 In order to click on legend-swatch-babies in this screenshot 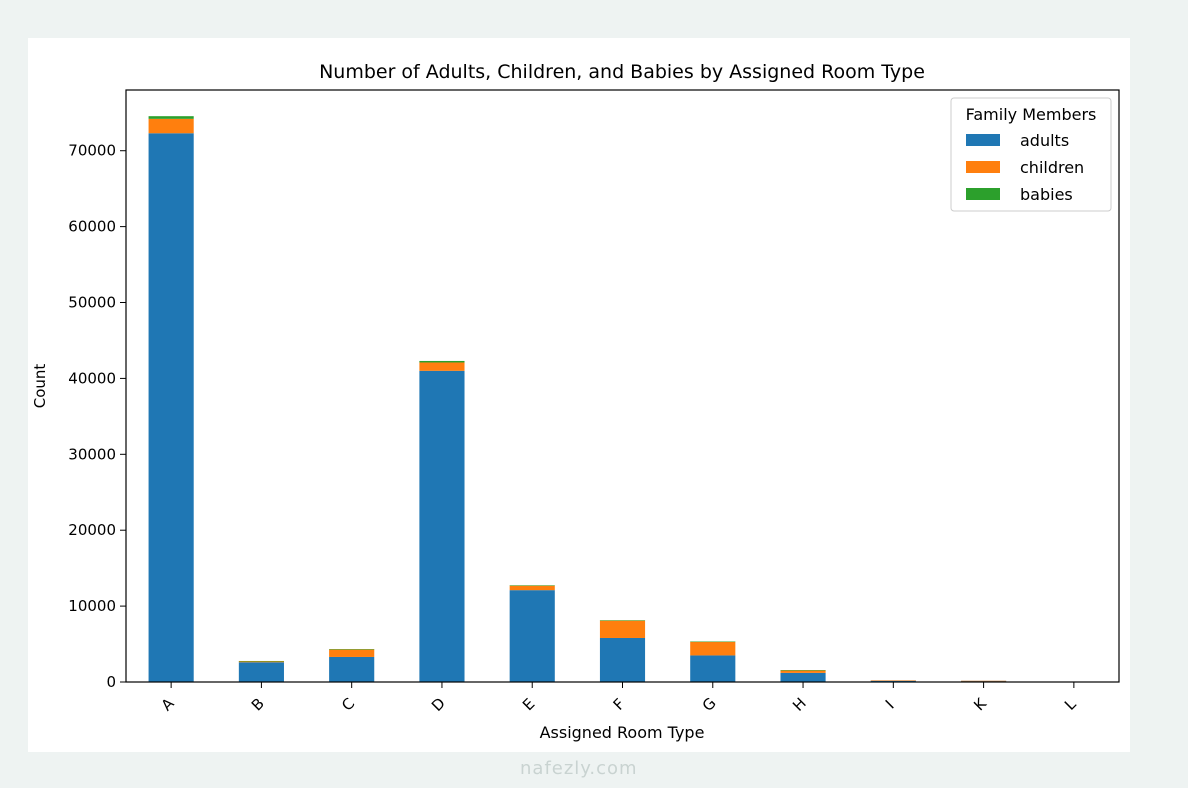, I will do `click(983, 194)`.